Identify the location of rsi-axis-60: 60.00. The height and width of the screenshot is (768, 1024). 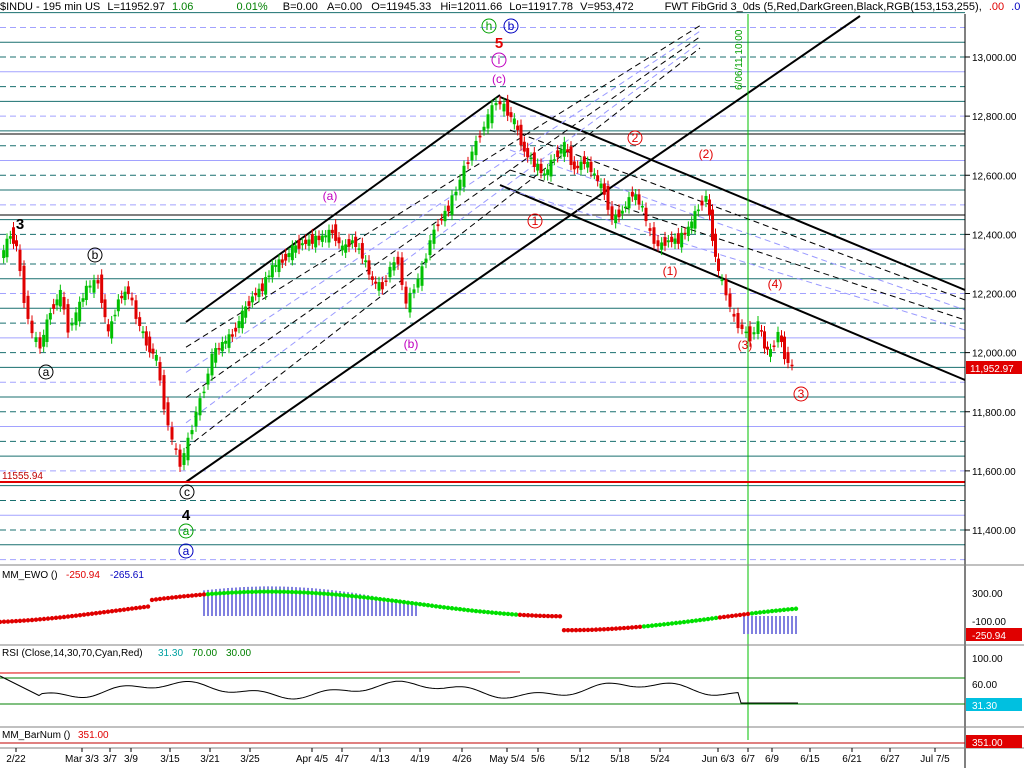
(984, 685).